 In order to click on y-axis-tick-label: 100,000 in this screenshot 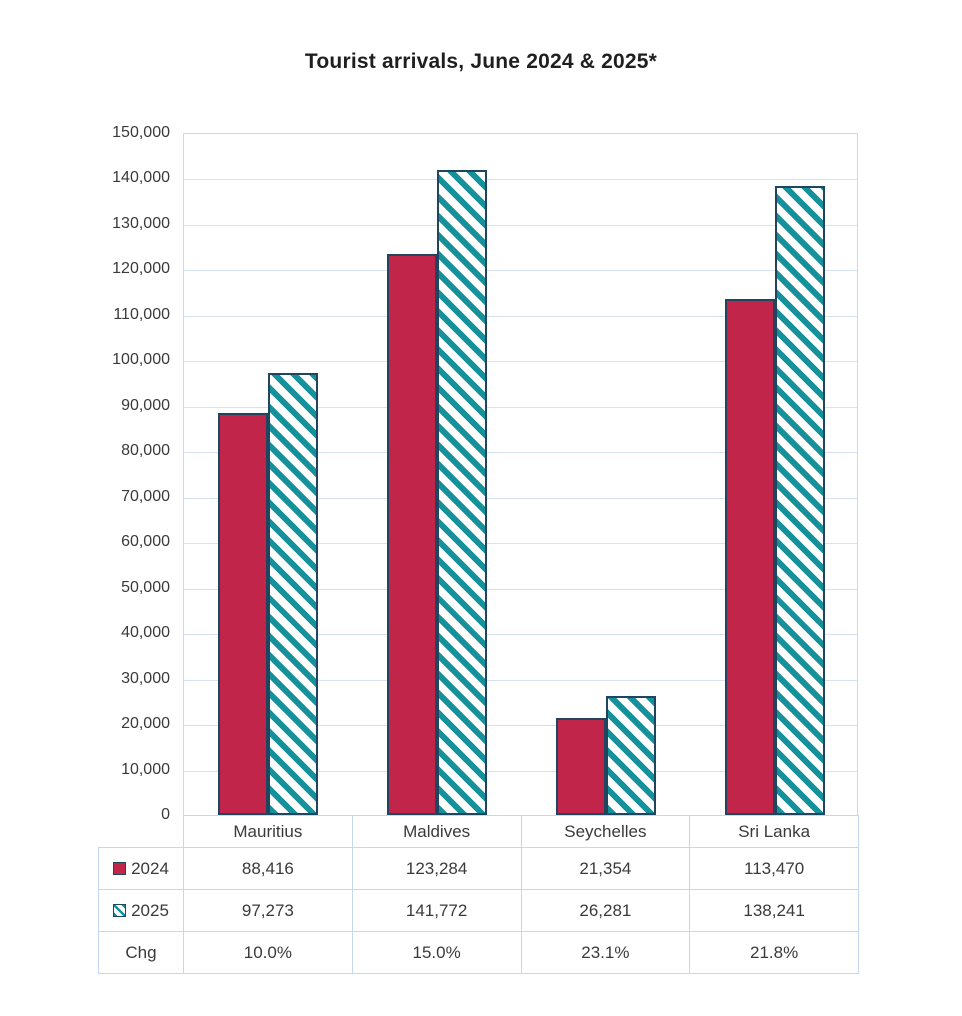, I will do `click(141, 360)`.